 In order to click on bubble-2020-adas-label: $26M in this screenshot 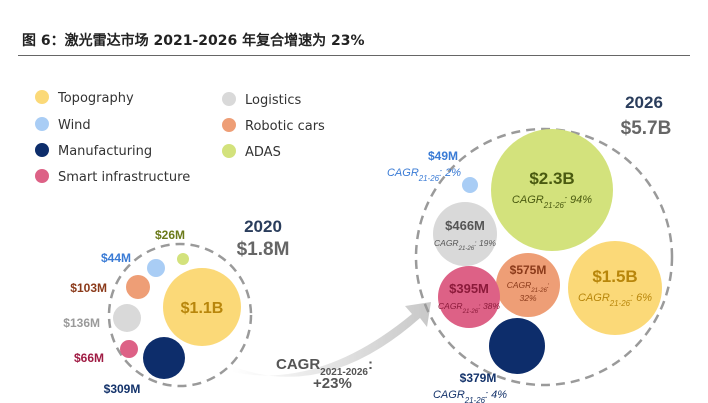, I will do `click(170, 235)`.